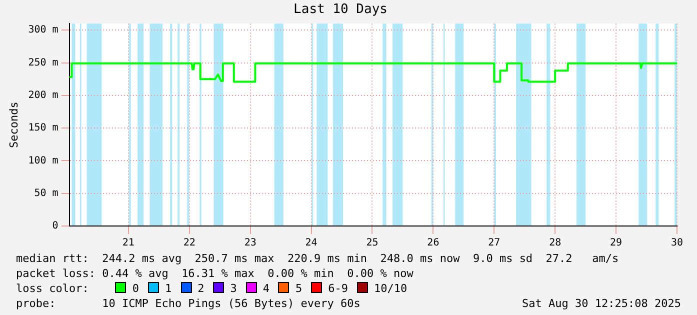 This screenshot has height=315, width=697. Describe the element at coordinates (46, 193) in the screenshot. I see `y-tick-label: 50 m` at that location.